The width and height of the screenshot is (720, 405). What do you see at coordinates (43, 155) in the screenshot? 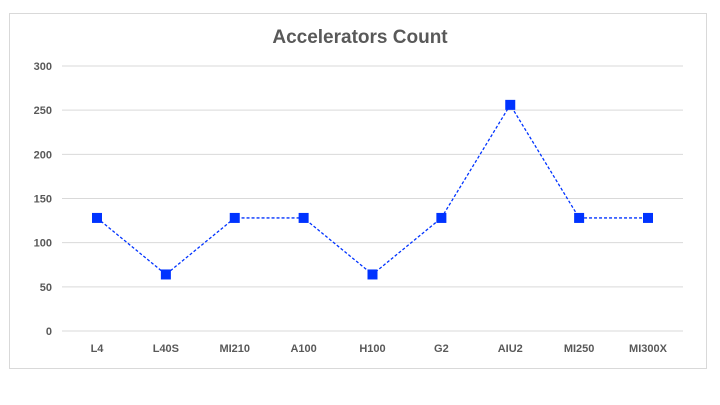
I see `y-tick-label: 200` at bounding box center [43, 155].